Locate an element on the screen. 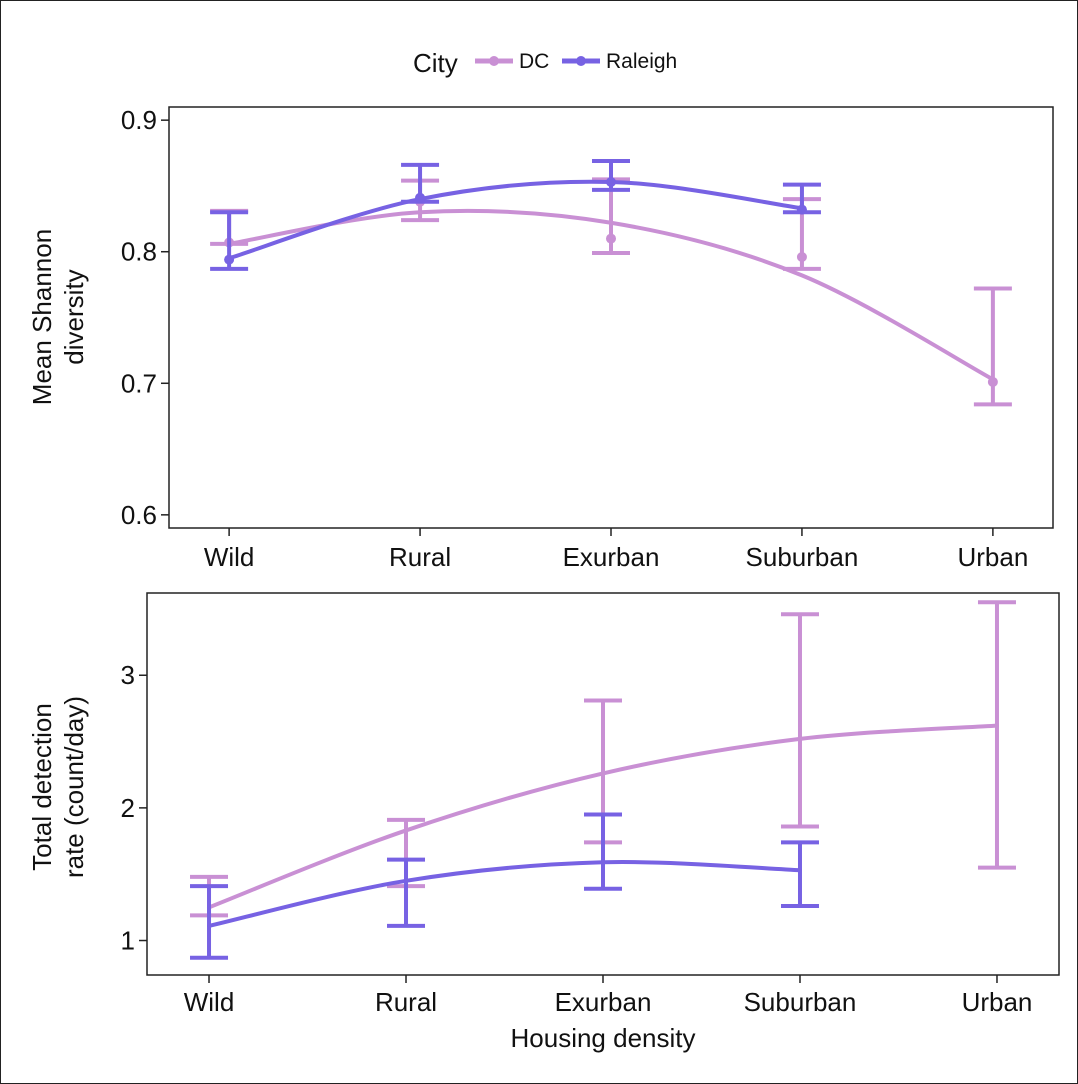 The height and width of the screenshot is (1084, 1078). error-bar-raleigh-wild is located at coordinates (209, 922).